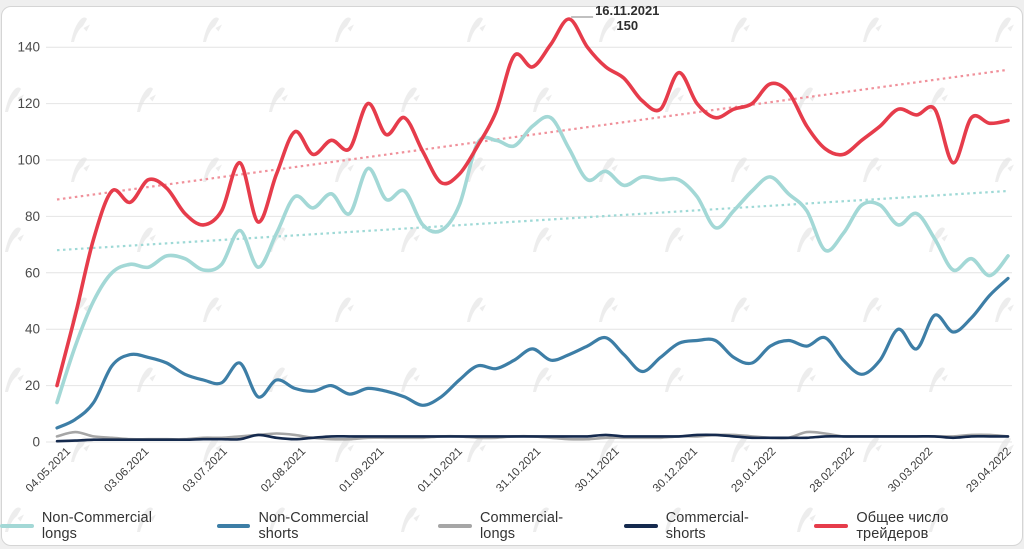  I want to click on legend-swatch-commercial-shorts-icon, so click(640, 526).